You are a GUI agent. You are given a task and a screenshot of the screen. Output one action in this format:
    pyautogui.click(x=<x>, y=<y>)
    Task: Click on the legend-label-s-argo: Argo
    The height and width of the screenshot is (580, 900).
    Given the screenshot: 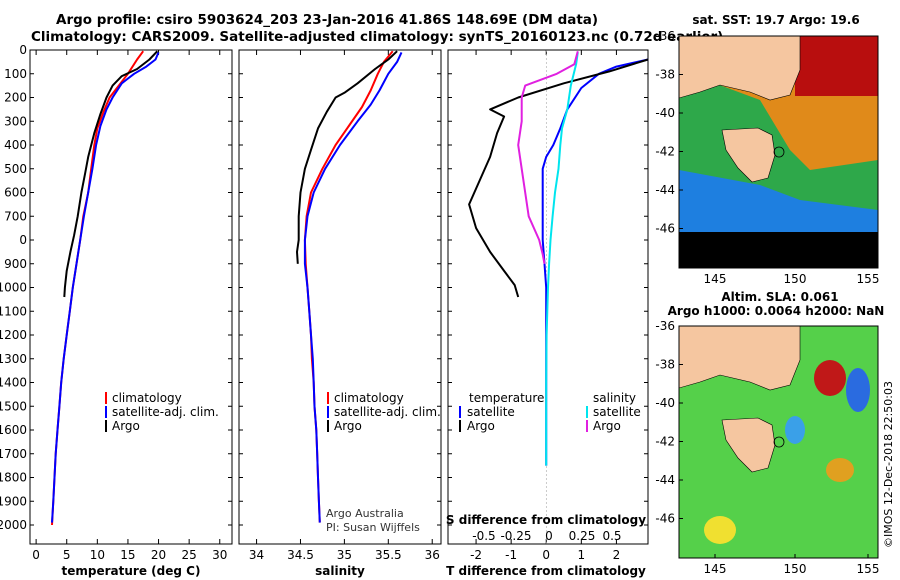 What is the action you would take?
    pyautogui.click(x=607, y=426)
    